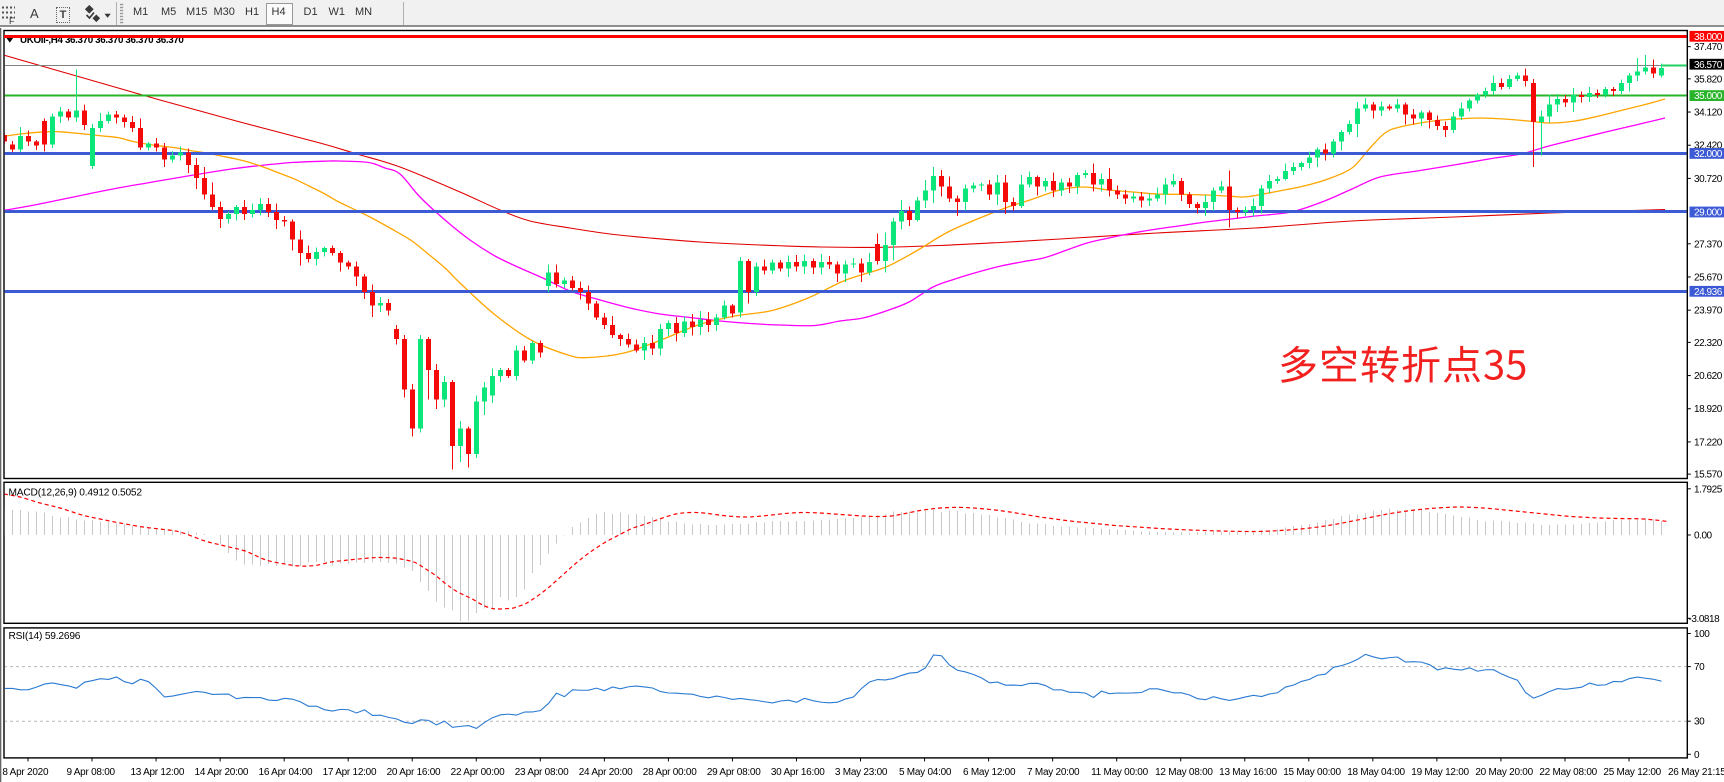 The height and width of the screenshot is (782, 1724). What do you see at coordinates (76, 493) in the screenshot?
I see `svg-text: MACD(12,26,9) 0.4912 0.5052` at bounding box center [76, 493].